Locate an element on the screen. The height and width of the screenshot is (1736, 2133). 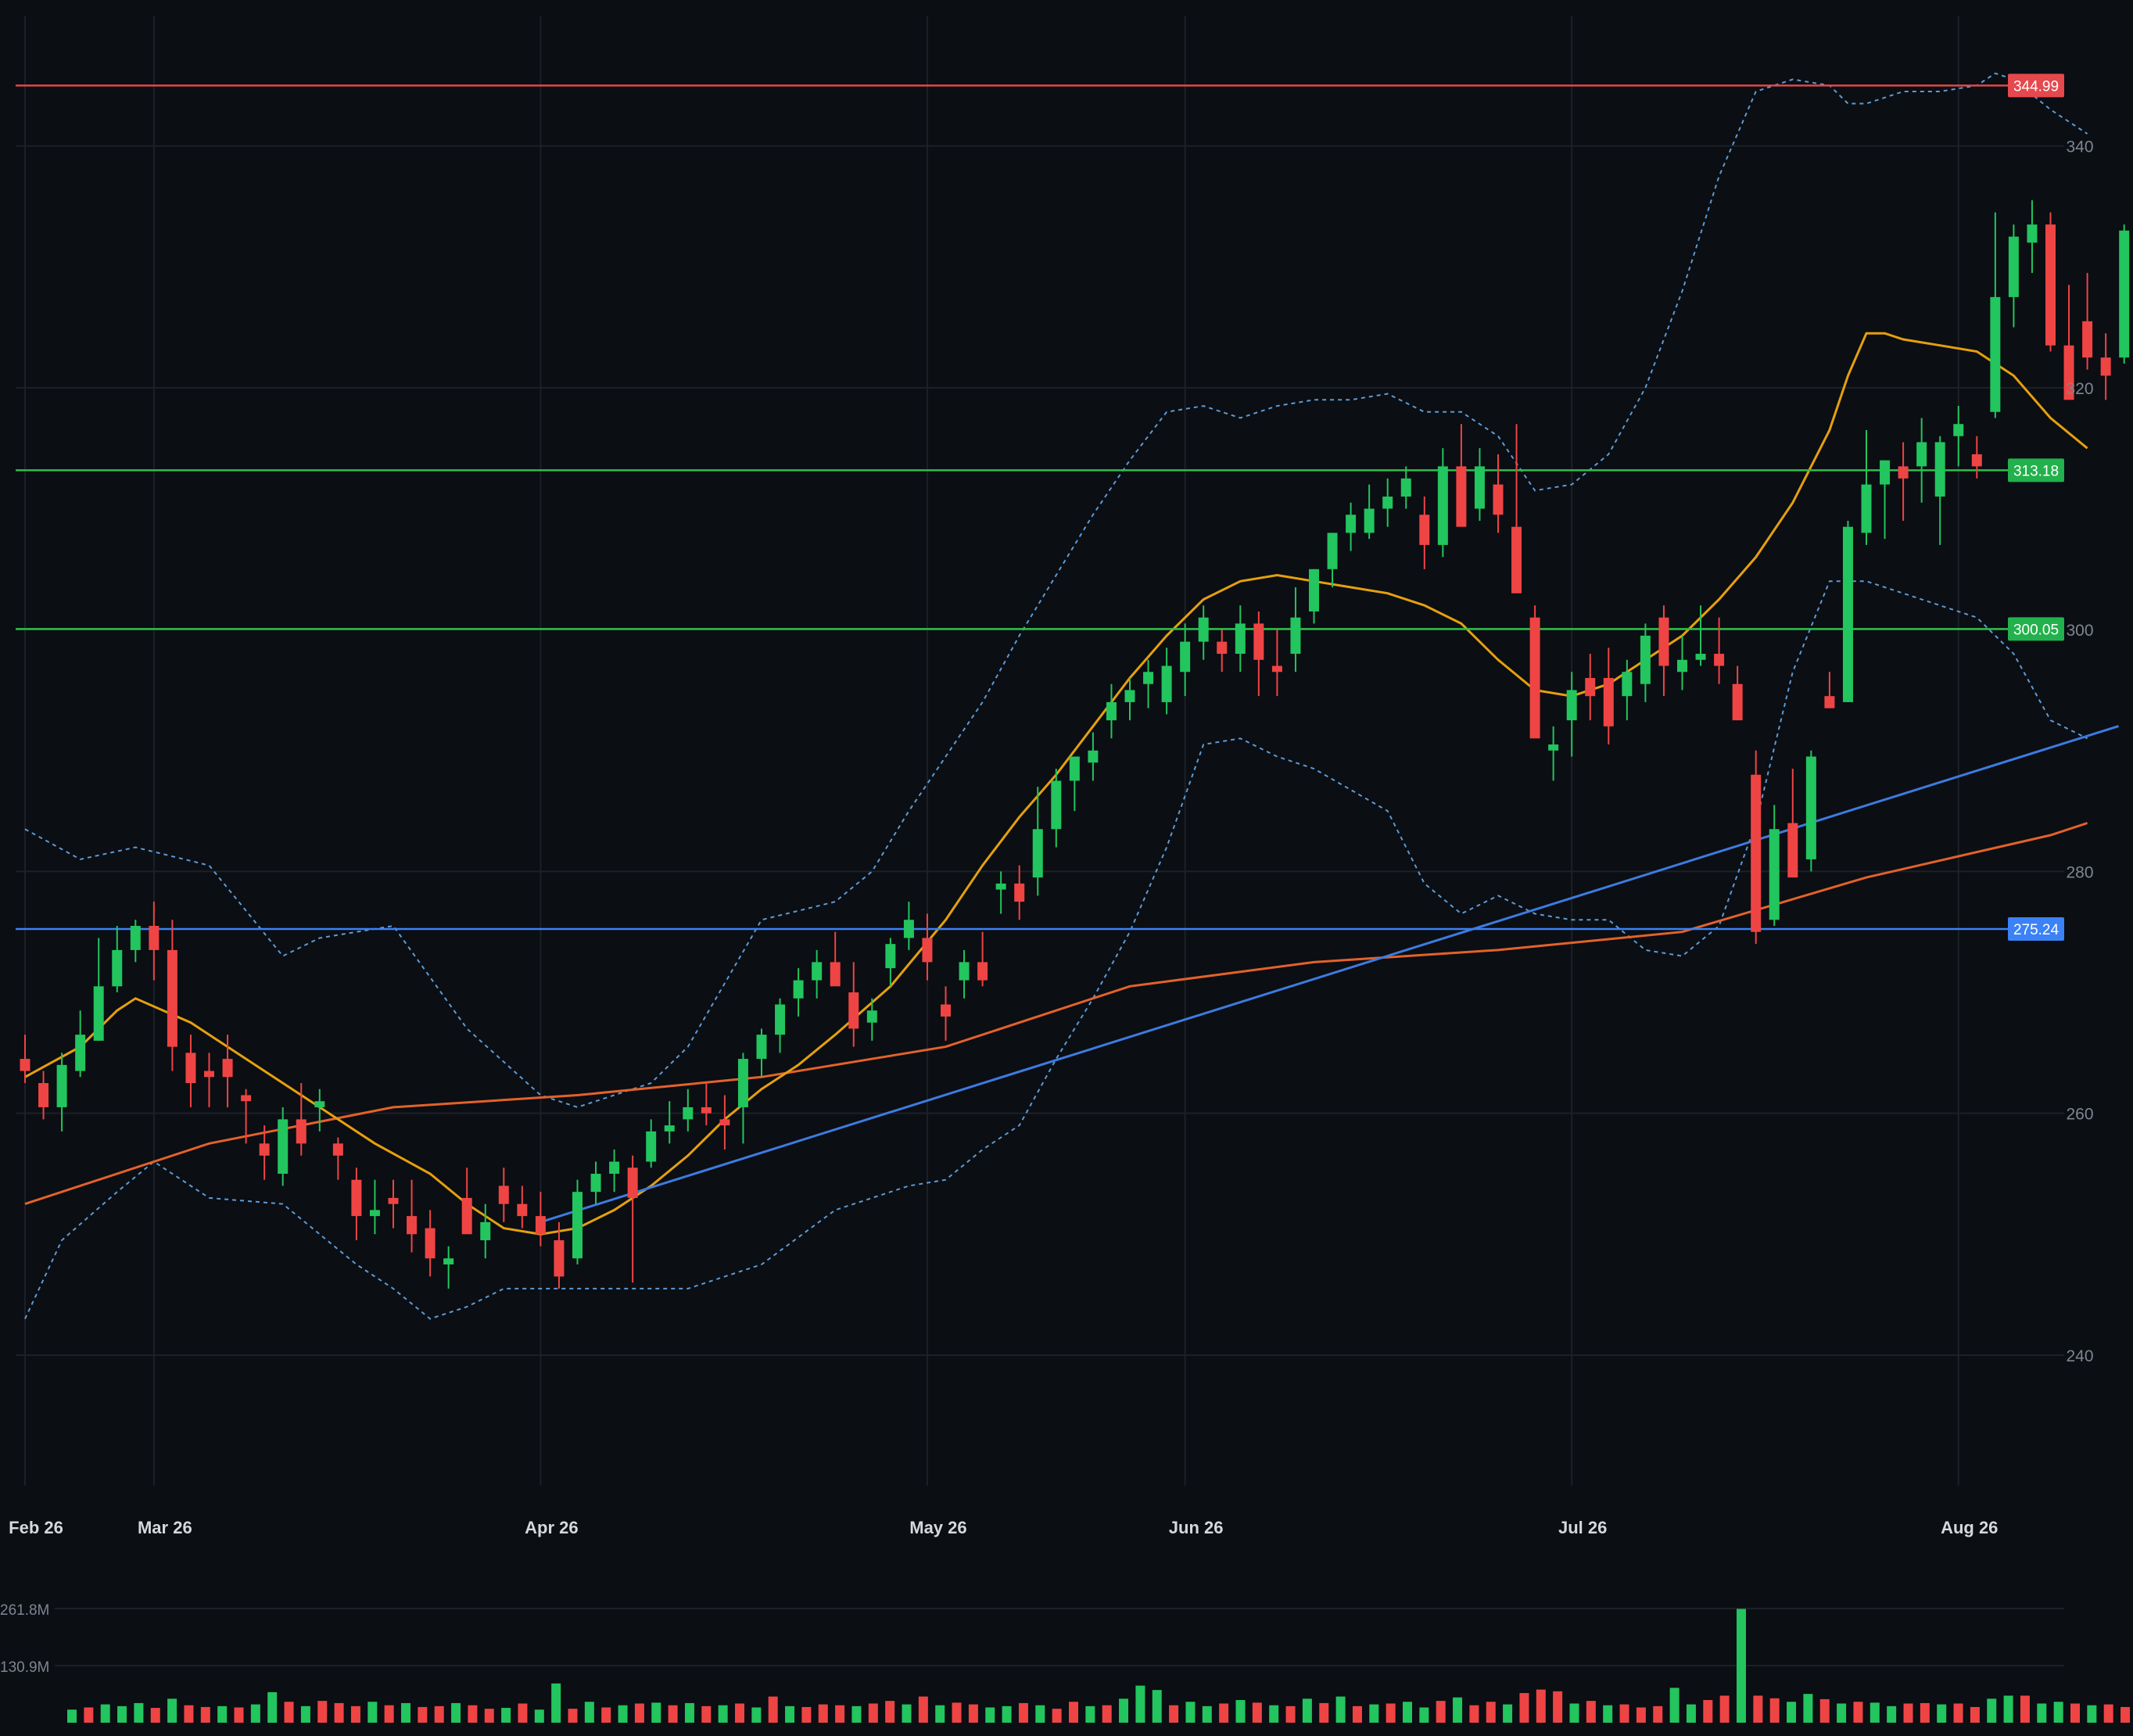
date-label: Aug 26 is located at coordinates (1969, 1527).